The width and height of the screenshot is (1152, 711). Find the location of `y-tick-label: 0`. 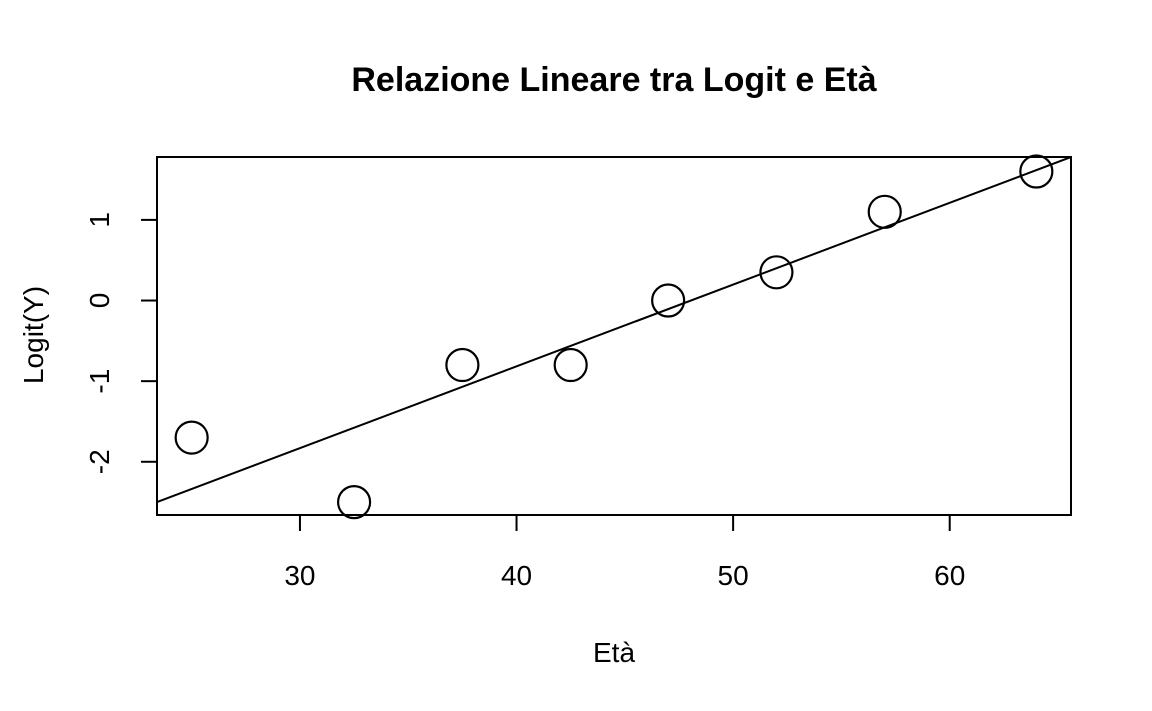

y-tick-label: 0 is located at coordinates (99, 301).